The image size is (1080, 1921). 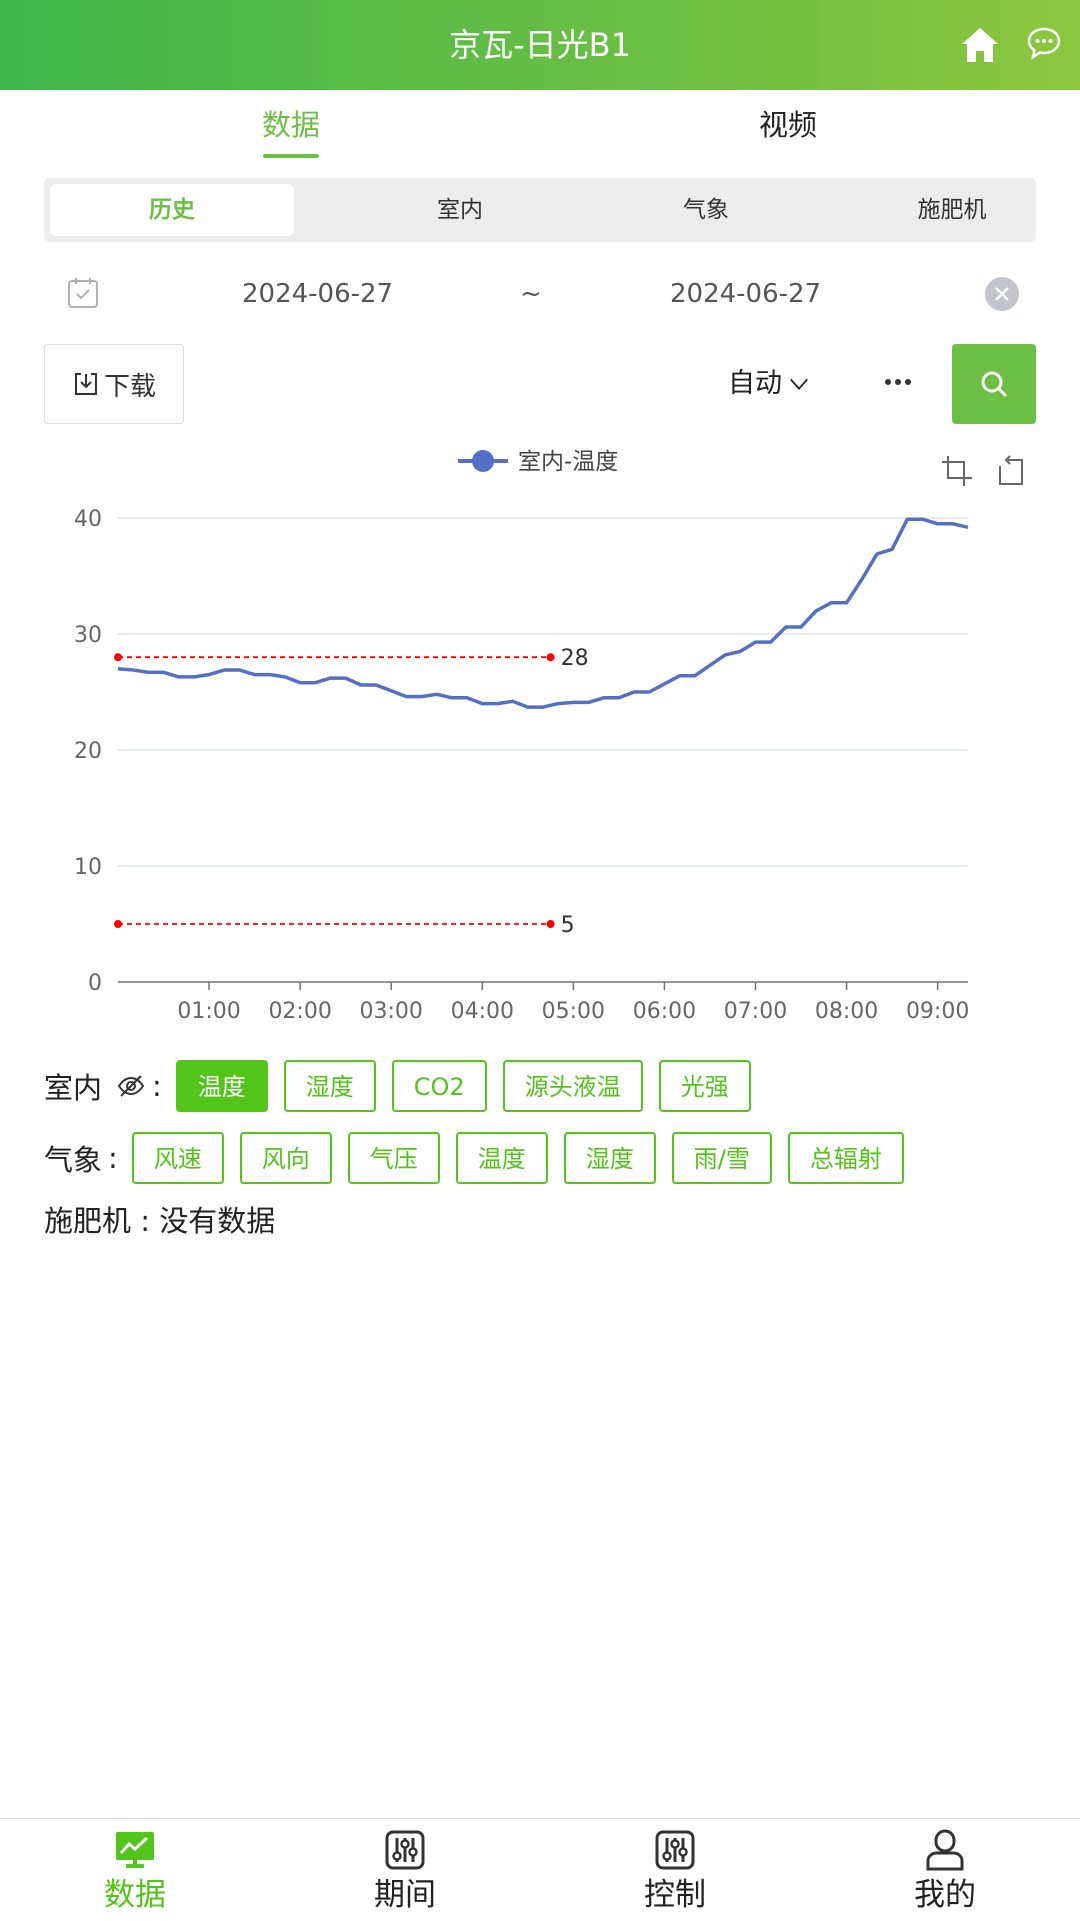 What do you see at coordinates (177, 1158) in the screenshot?
I see `weather-tag: 风速` at bounding box center [177, 1158].